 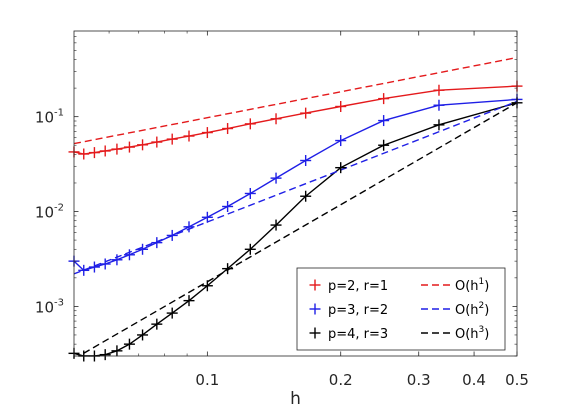 What do you see at coordinates (295, 399) in the screenshot?
I see `x-axis-label: h` at bounding box center [295, 399].